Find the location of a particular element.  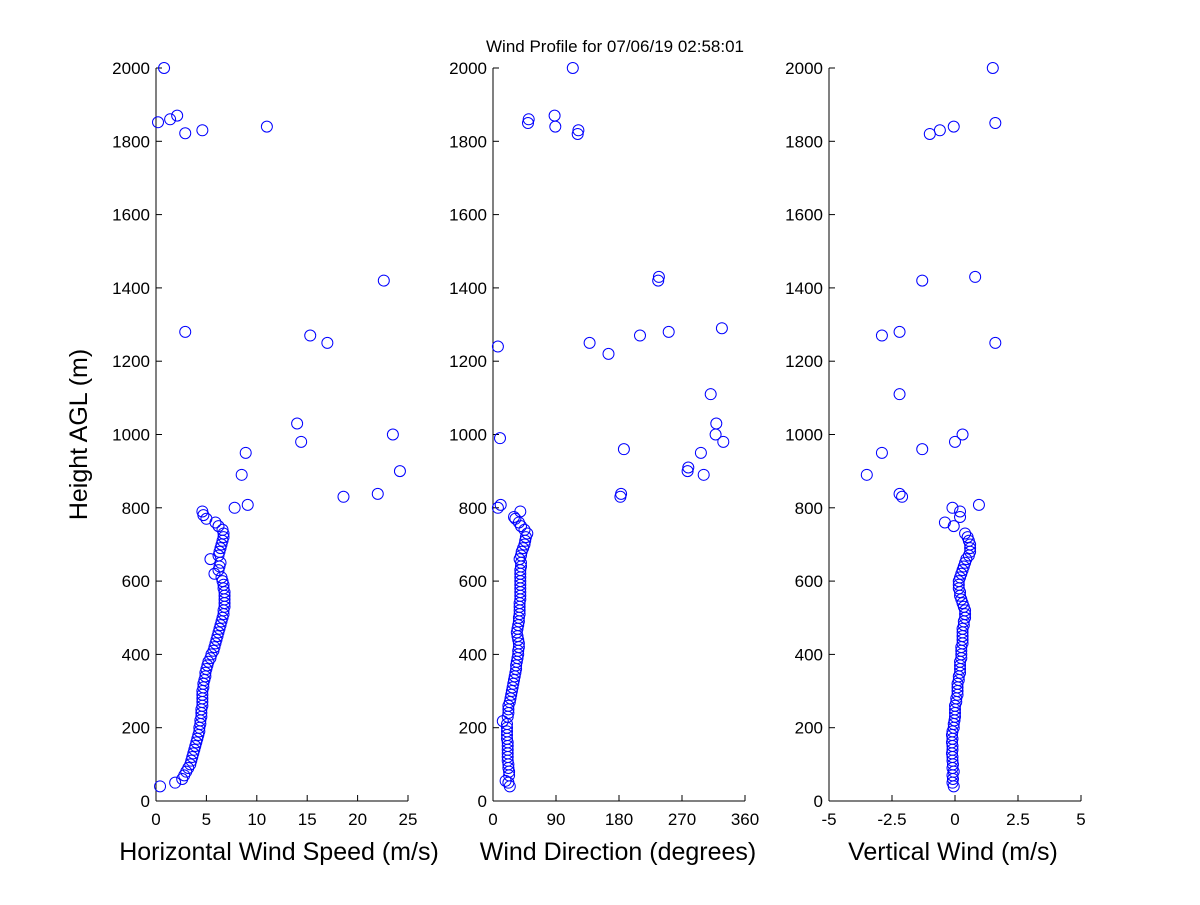

x-tick-label: 5 is located at coordinates (206, 819).